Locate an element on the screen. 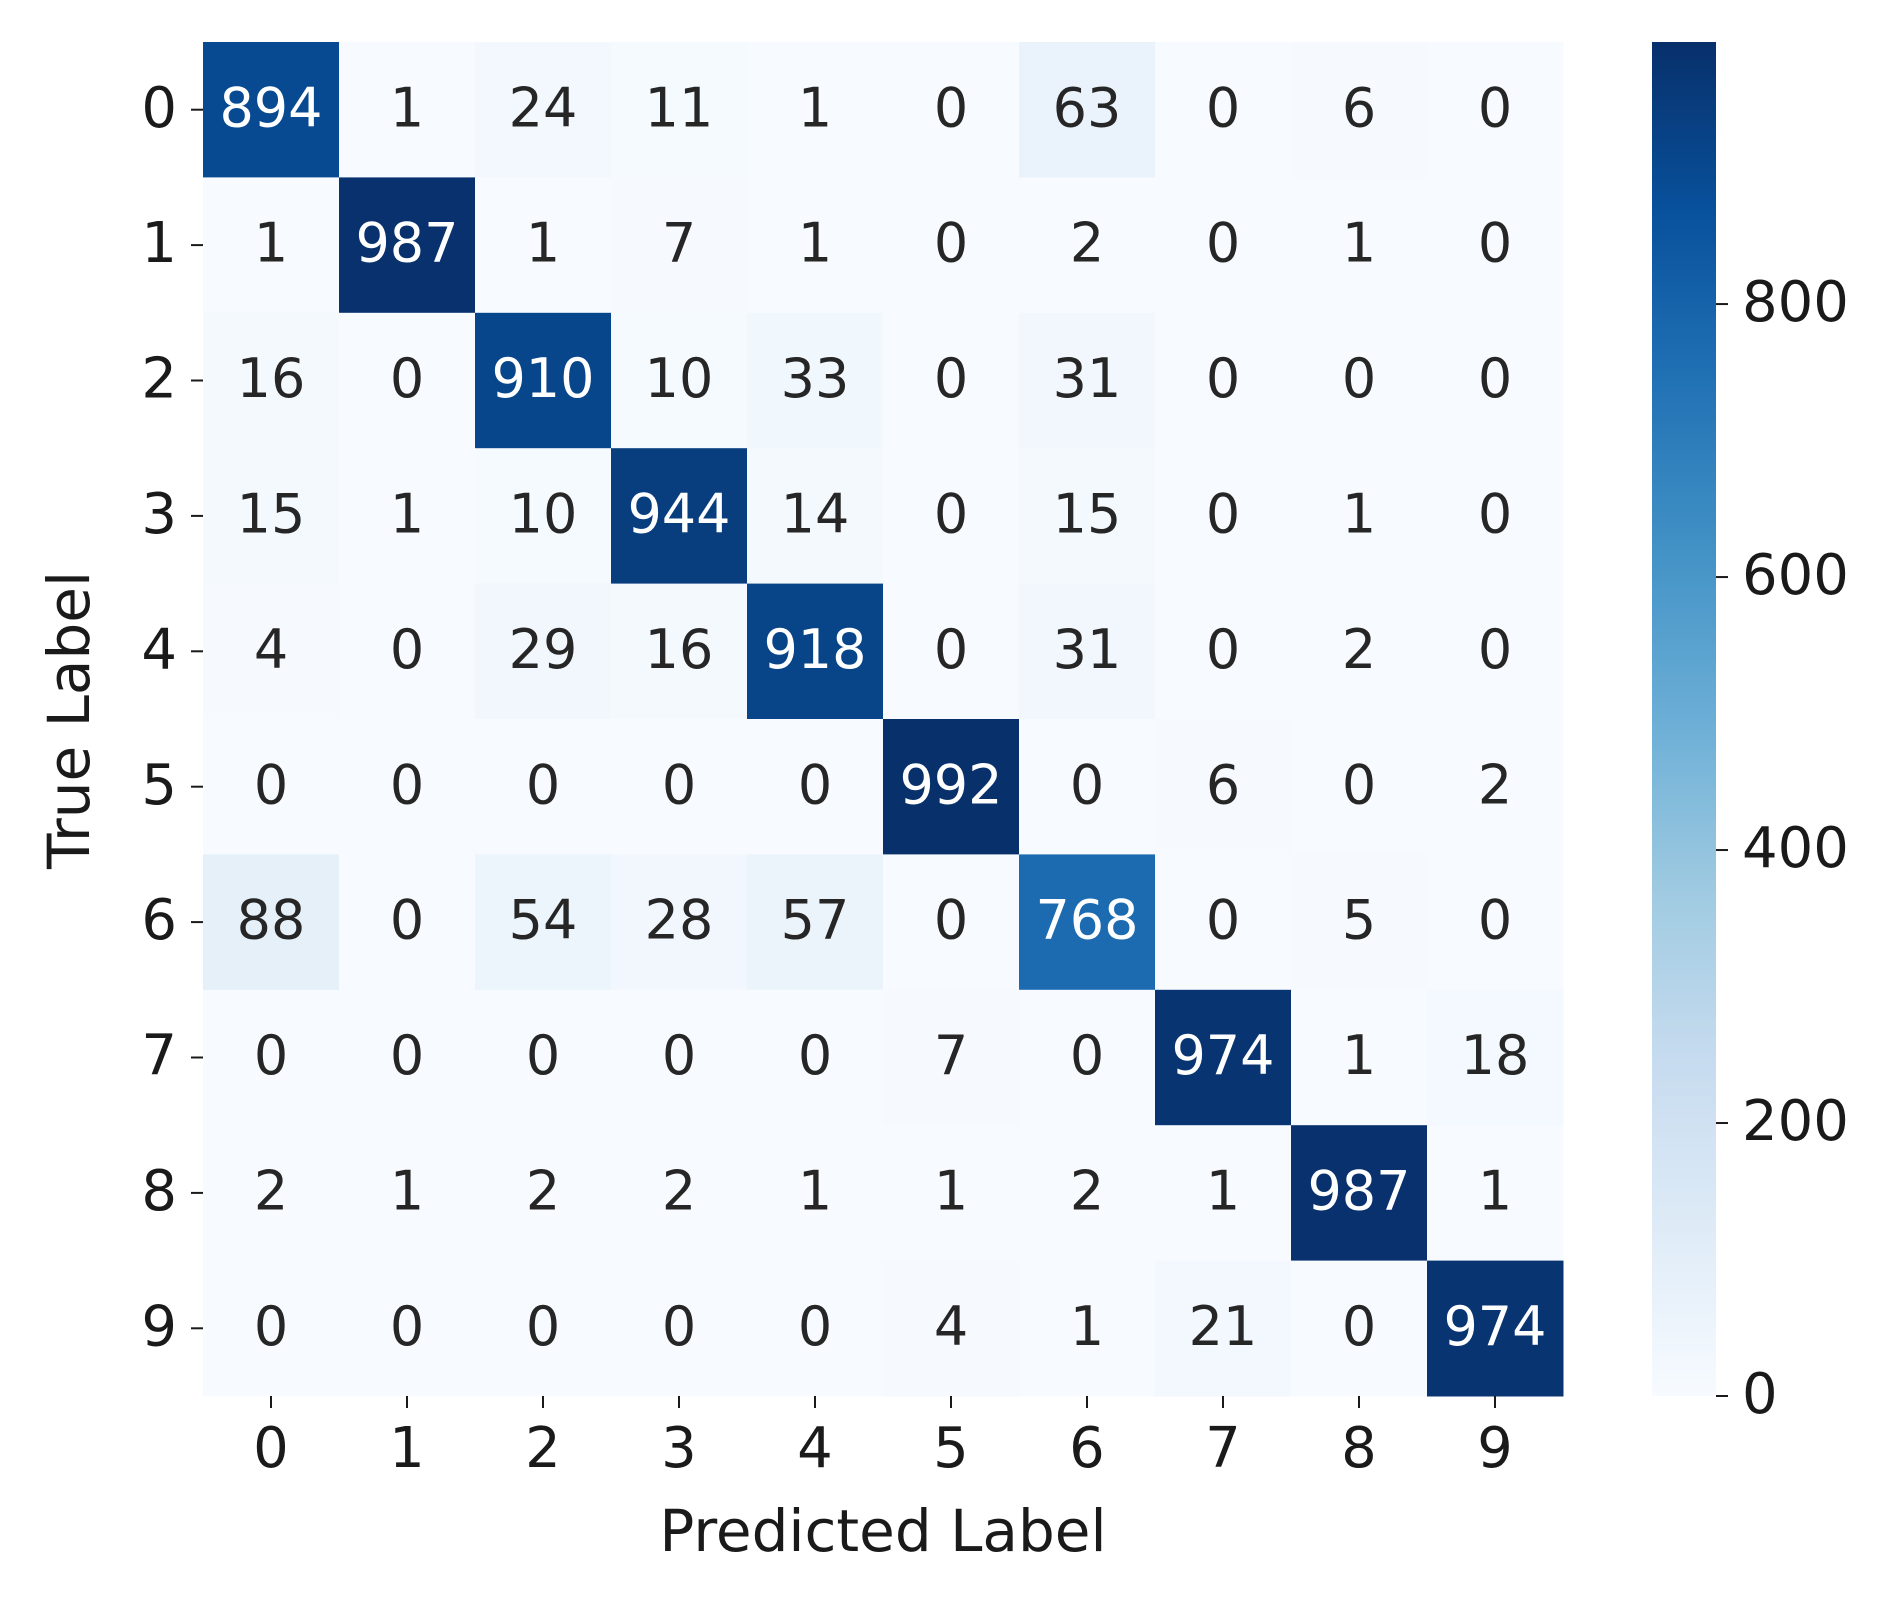  cell-label: 54 is located at coordinates (543, 920).